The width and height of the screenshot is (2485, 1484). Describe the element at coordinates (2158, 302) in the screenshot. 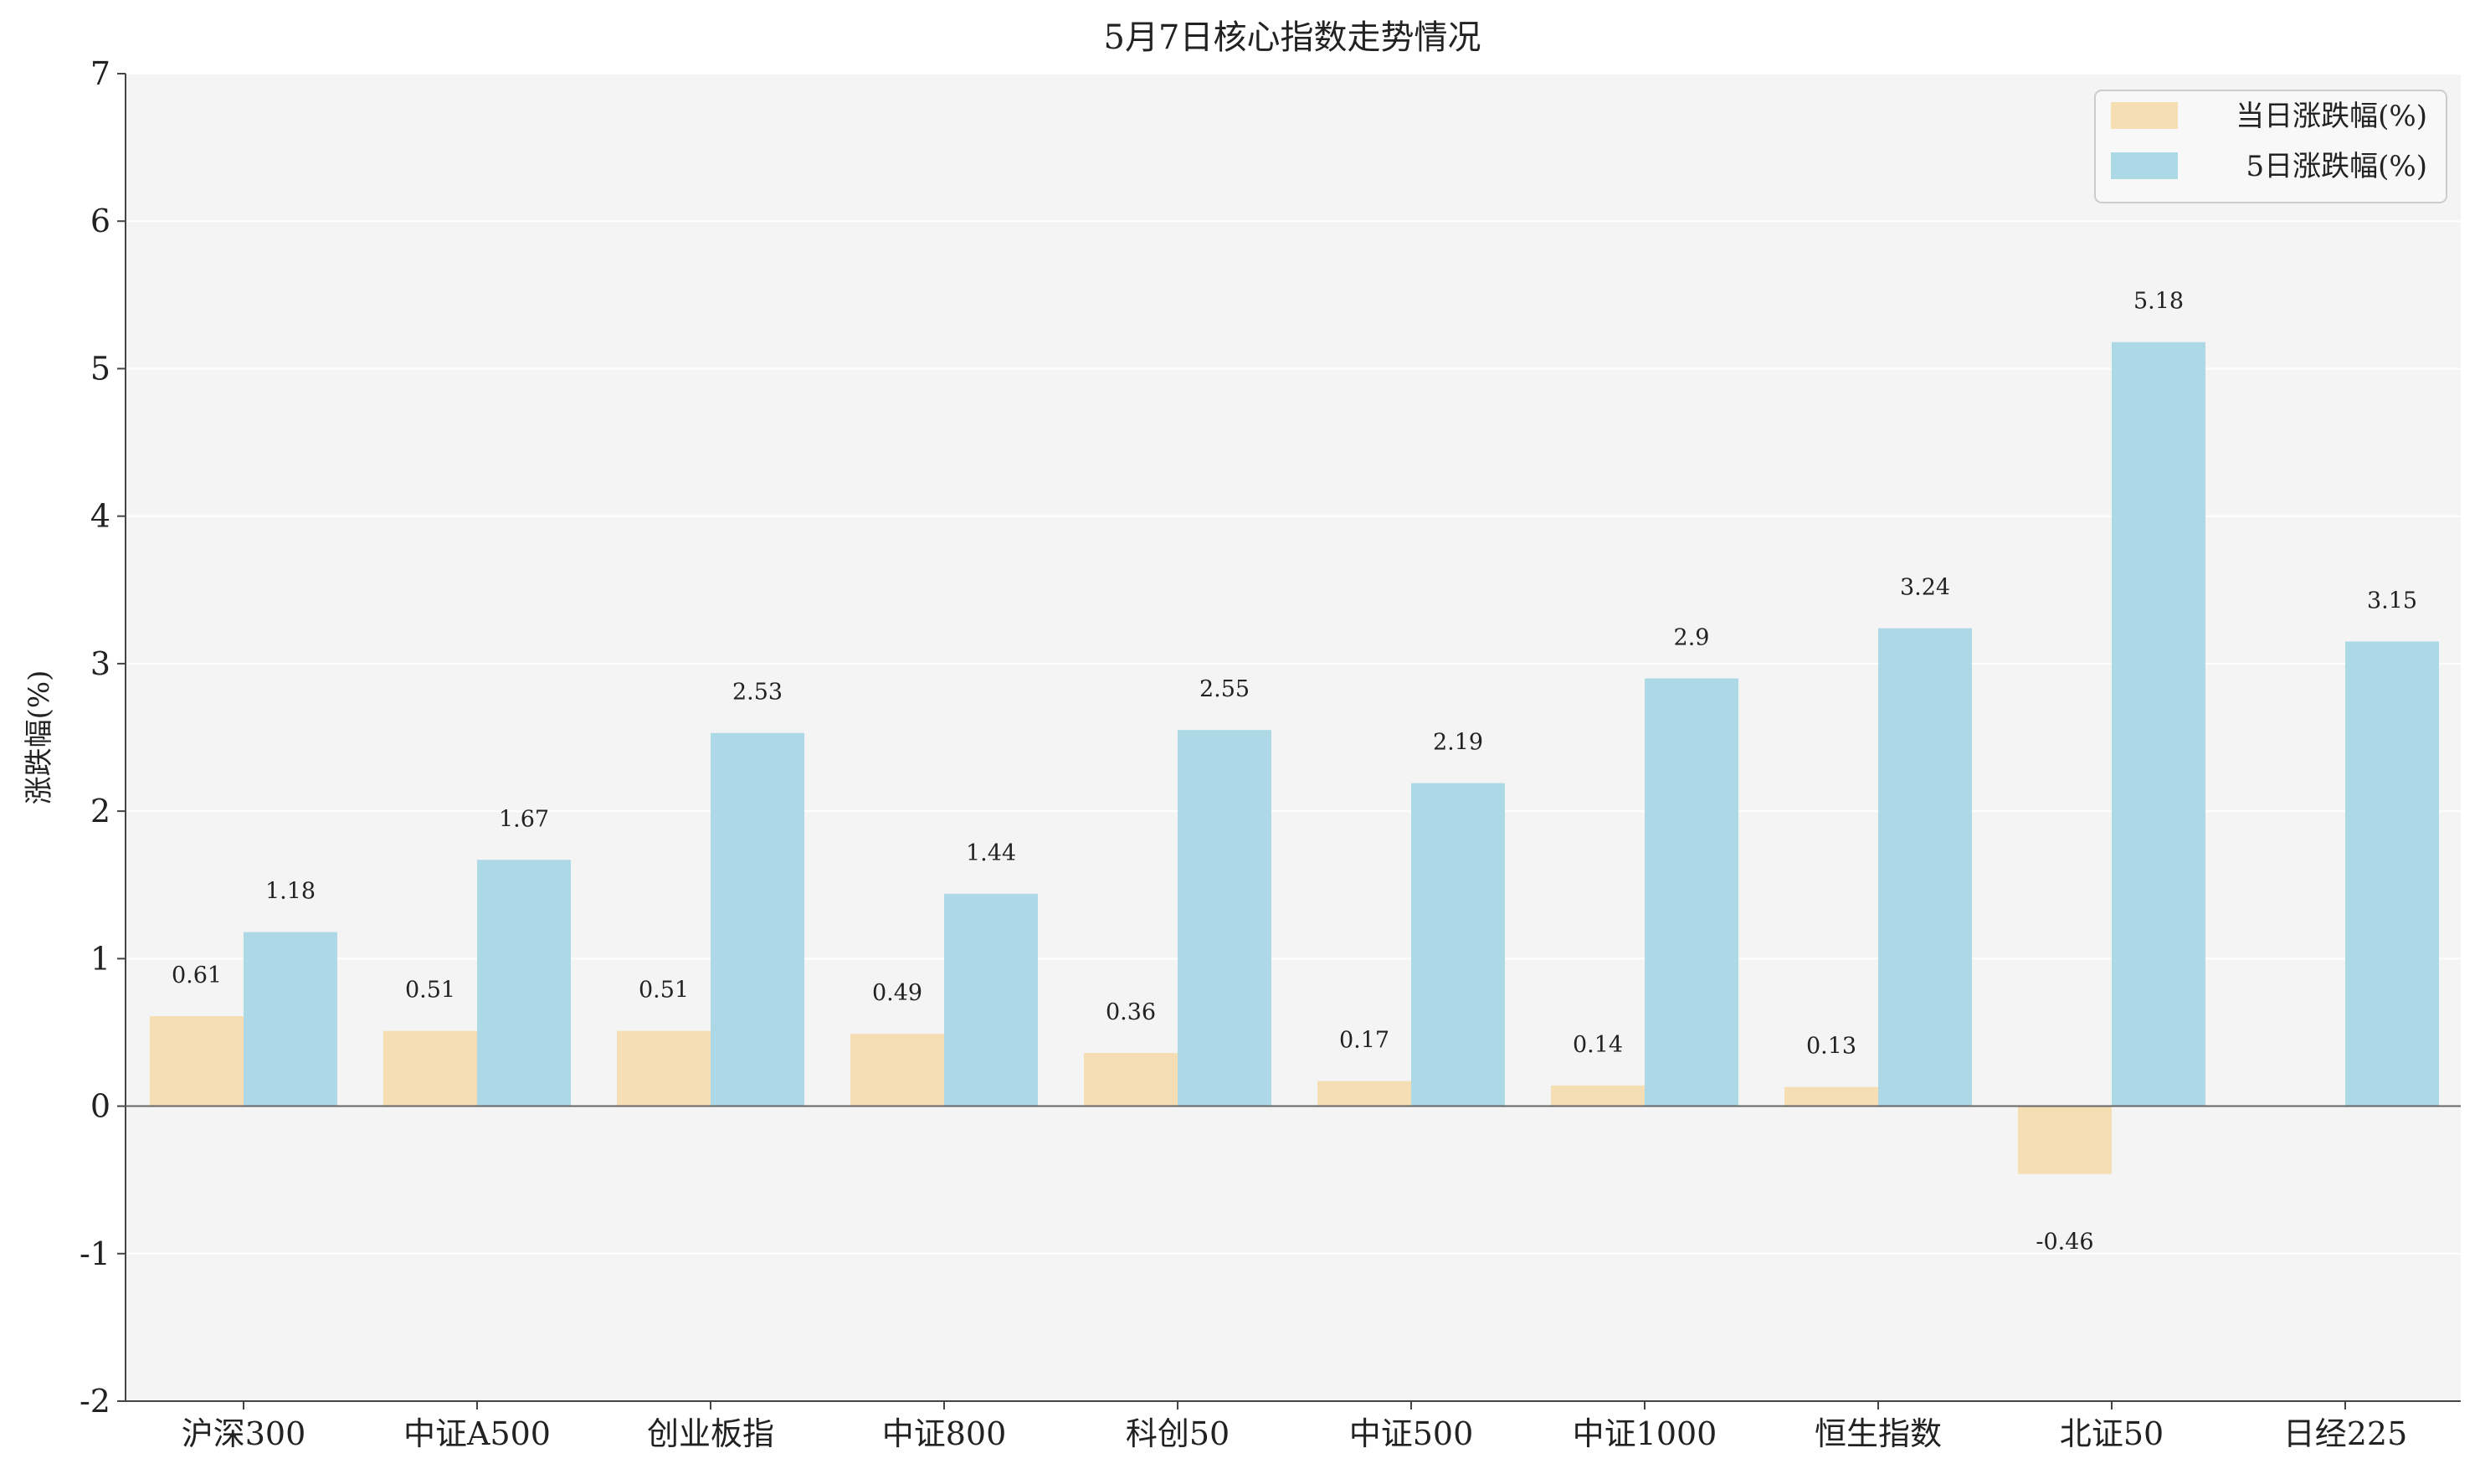

I see `data-label: 5.18` at that location.